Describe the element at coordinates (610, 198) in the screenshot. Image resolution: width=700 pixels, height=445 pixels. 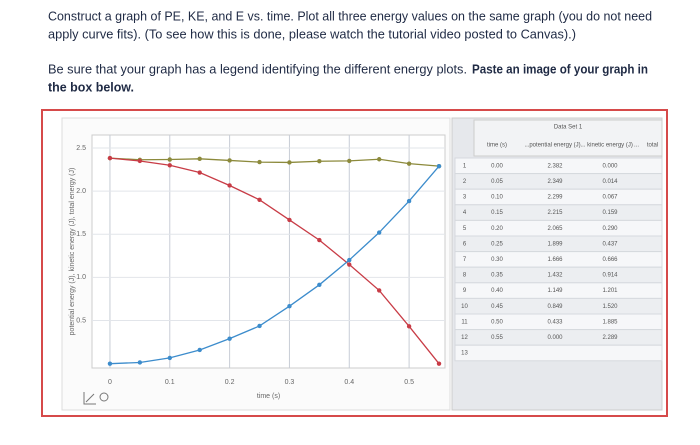
I see `table-cell: 0.067` at that location.